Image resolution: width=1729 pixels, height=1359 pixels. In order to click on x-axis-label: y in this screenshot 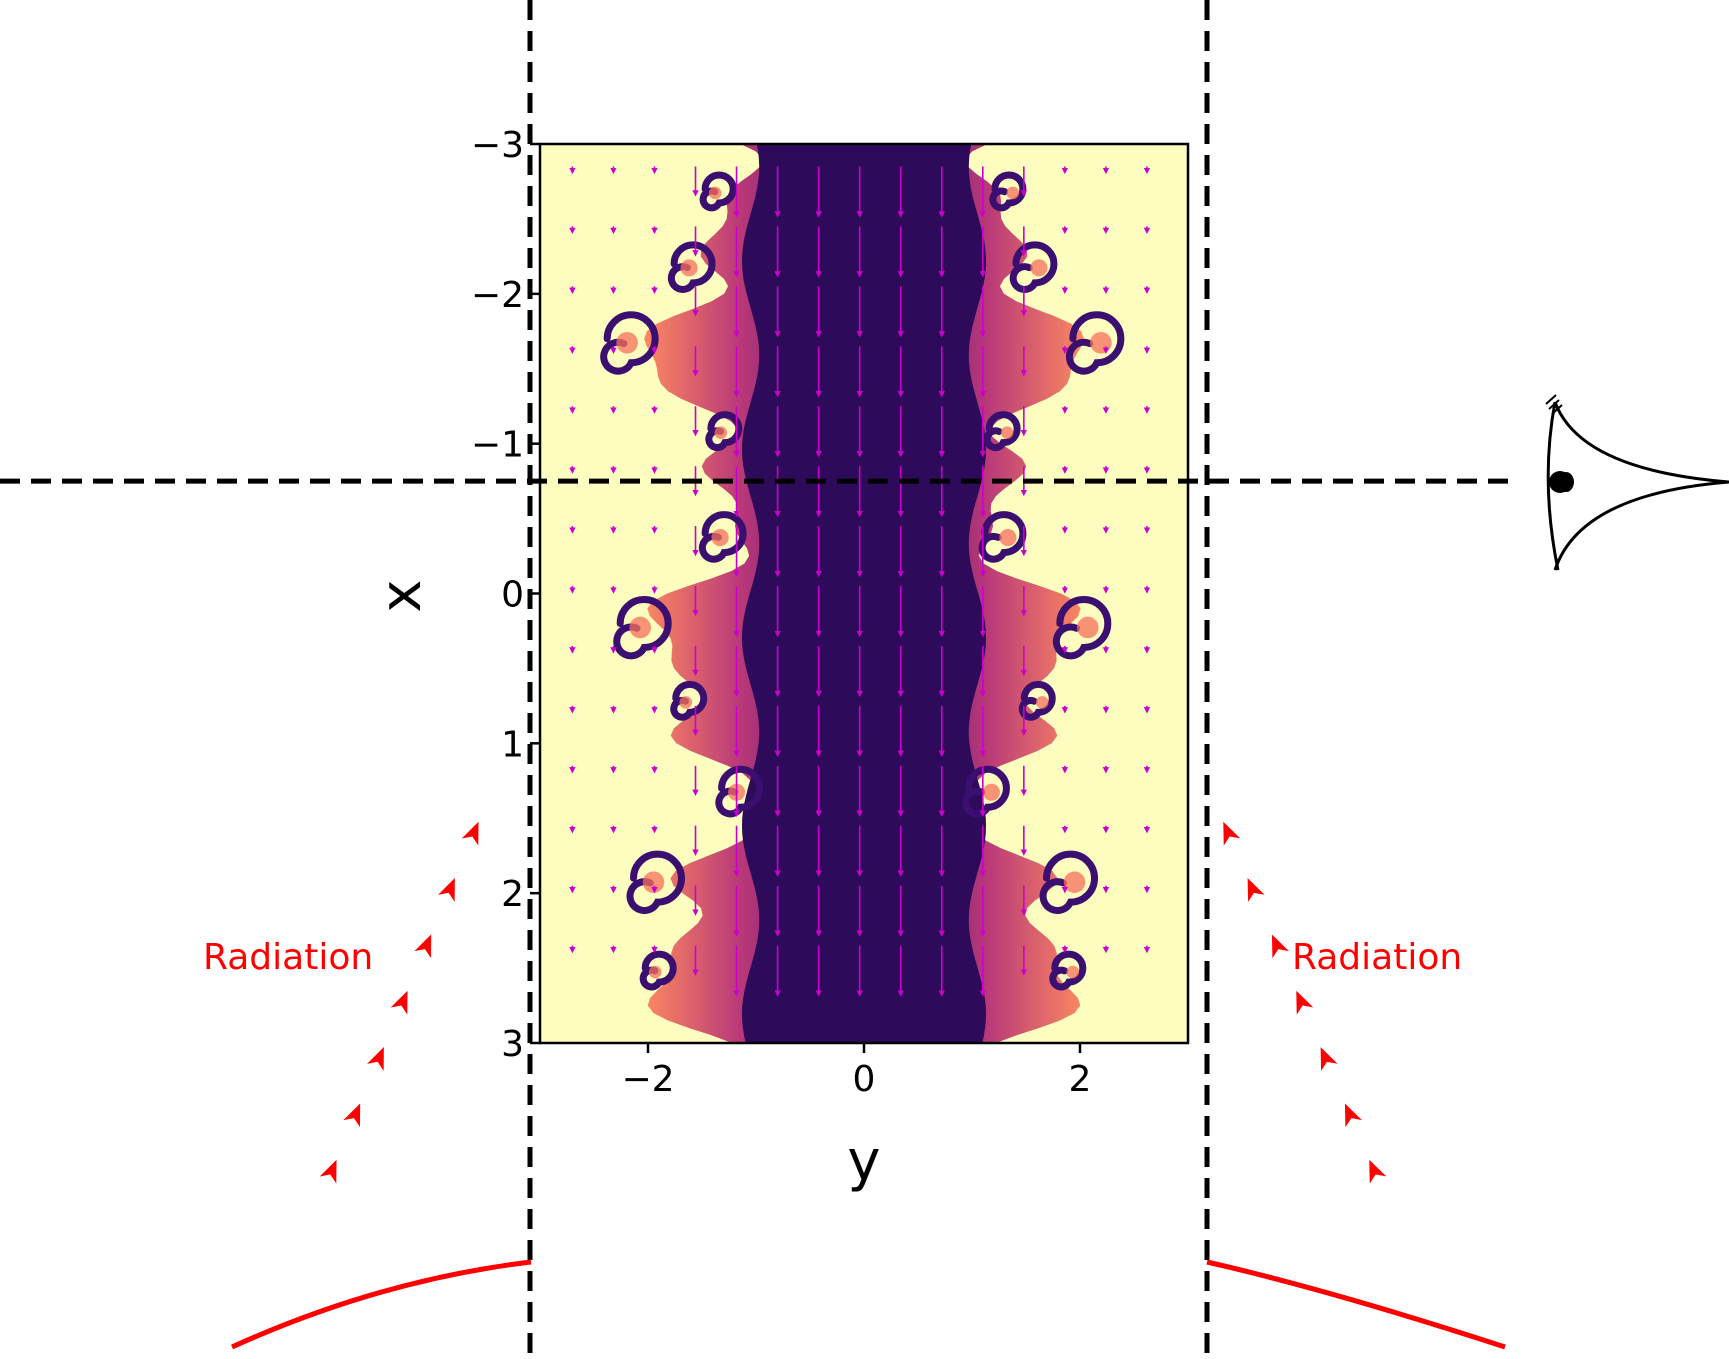, I will do `click(863, 1161)`.